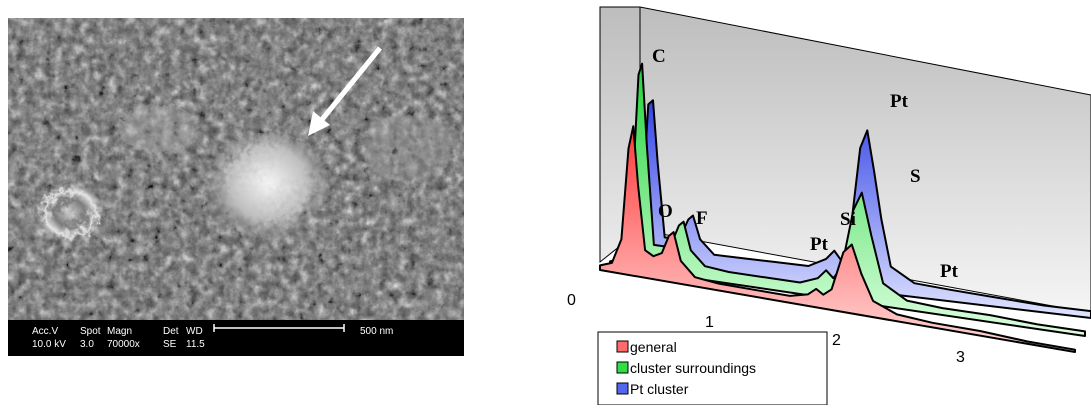 Image resolution: width=1091 pixels, height=410 pixels. Describe the element at coordinates (693, 368) in the screenshot. I see `legend-label-cluster-surroundings: cluster surroundings` at that location.